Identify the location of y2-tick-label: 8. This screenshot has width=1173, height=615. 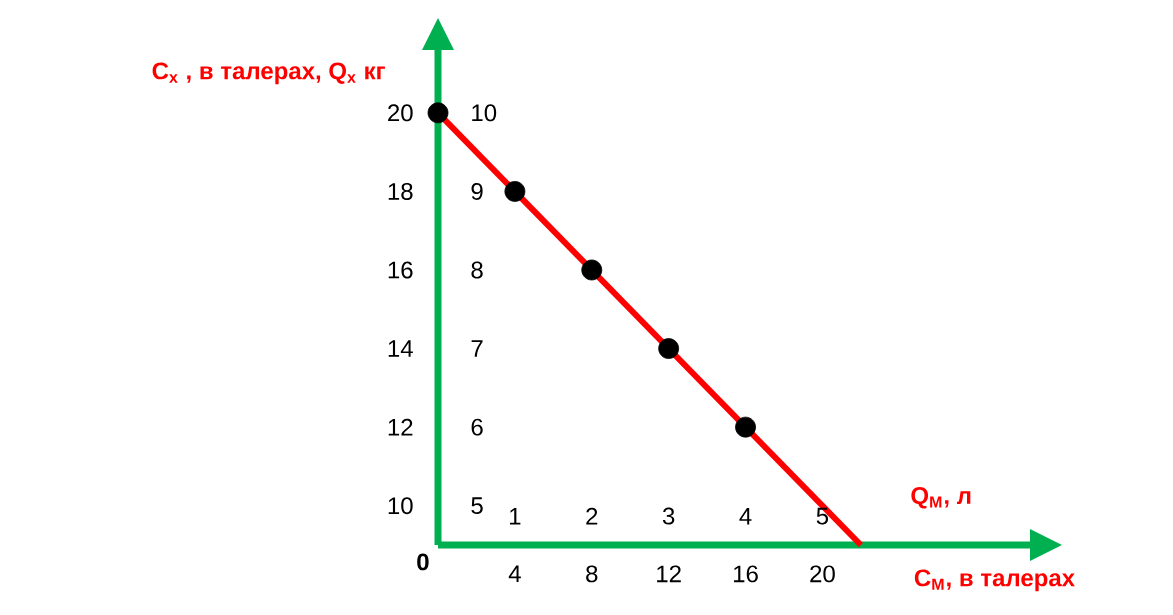
(477, 270).